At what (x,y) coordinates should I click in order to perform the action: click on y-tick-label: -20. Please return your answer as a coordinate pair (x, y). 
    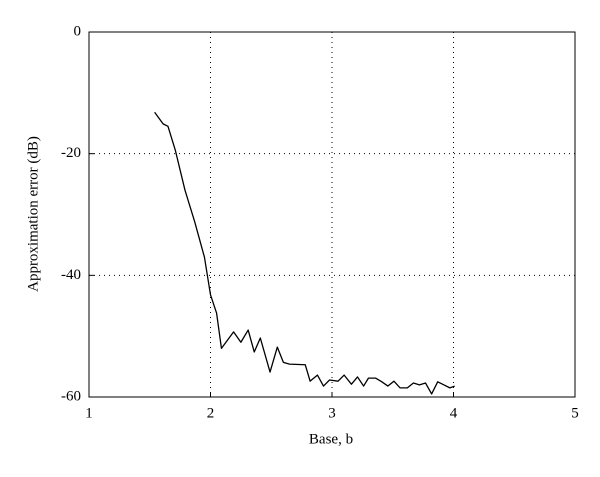
    Looking at the image, I should click on (71, 153).